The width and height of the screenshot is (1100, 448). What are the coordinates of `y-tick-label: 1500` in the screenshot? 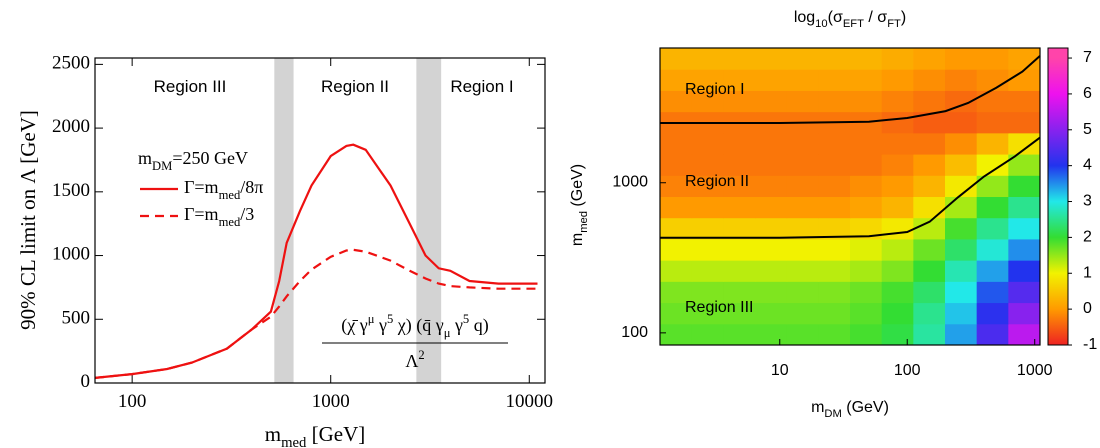 It's located at (71, 190).